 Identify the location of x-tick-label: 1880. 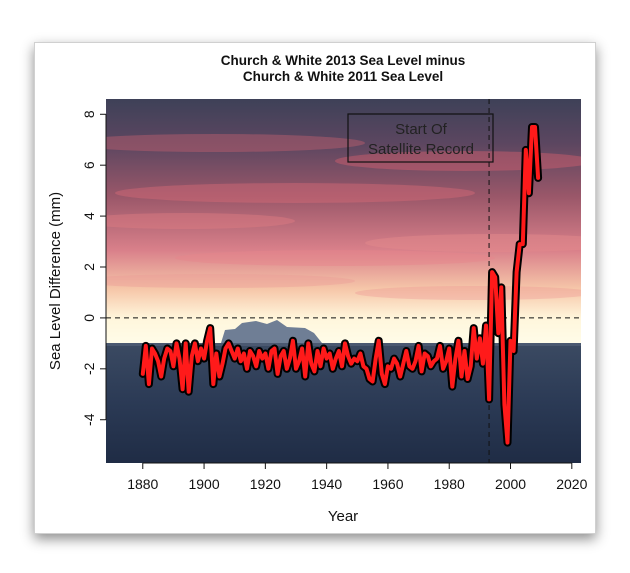
(142, 484).